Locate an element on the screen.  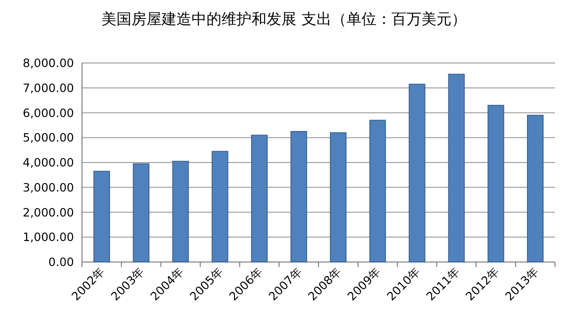
chart-title: 美国房屋建造中的维护和发展 支出（单位：百万美元） is located at coordinates (284, 19).